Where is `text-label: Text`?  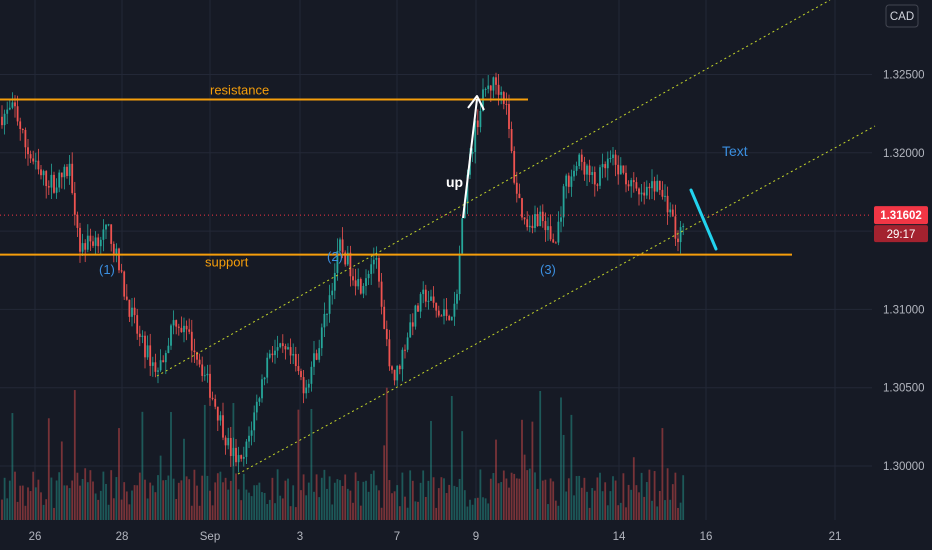
text-label: Text is located at coordinates (735, 151).